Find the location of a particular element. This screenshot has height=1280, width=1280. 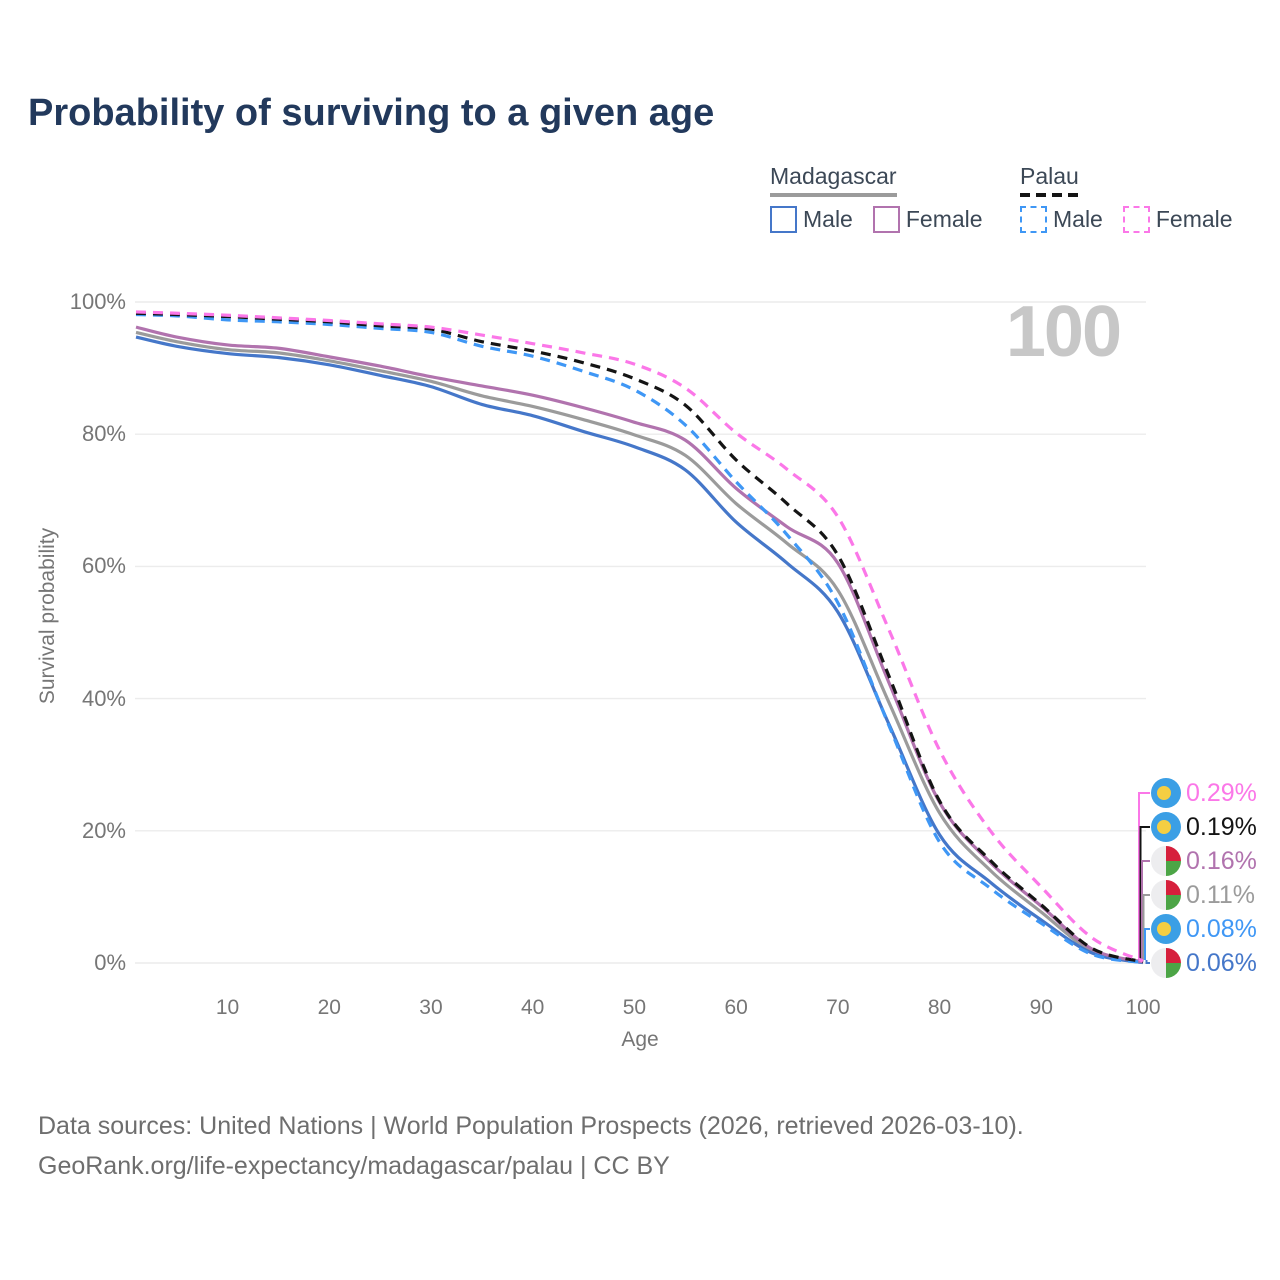

legend-item-palau-female: Female is located at coordinates (1177, 219).